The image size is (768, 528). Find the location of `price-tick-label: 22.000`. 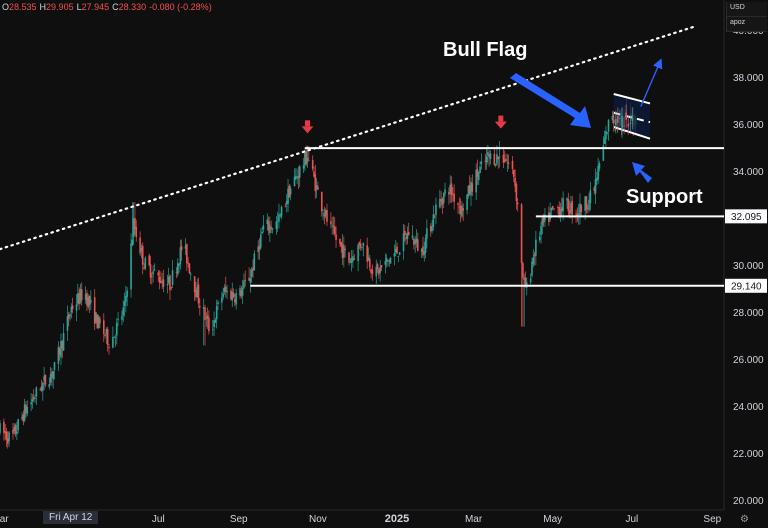

price-tick-label: 22.000 is located at coordinates (748, 454).